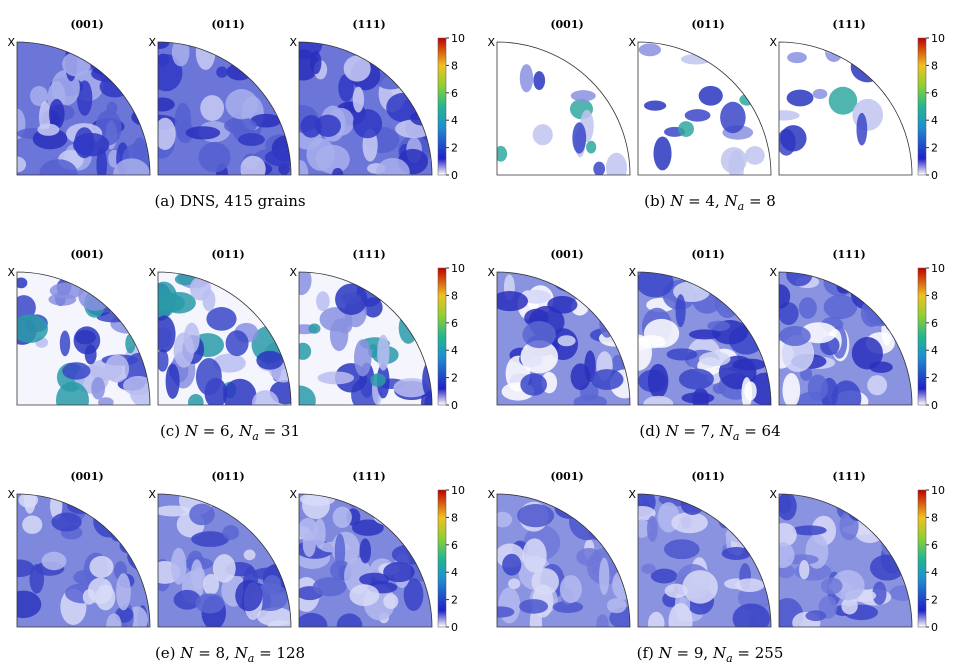 The width and height of the screenshot is (962, 669). Describe the element at coordinates (710, 202) in the screenshot. I see `caption: (b) N = 4, Na = 8` at that location.